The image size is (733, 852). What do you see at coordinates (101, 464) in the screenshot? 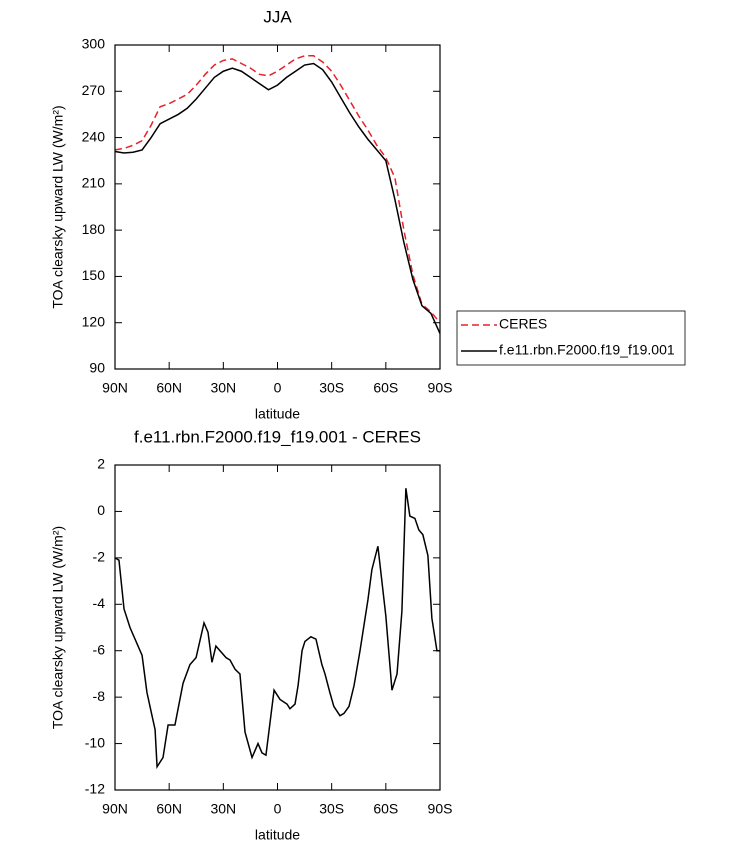
I see `y-tick-label: 2` at bounding box center [101, 464].